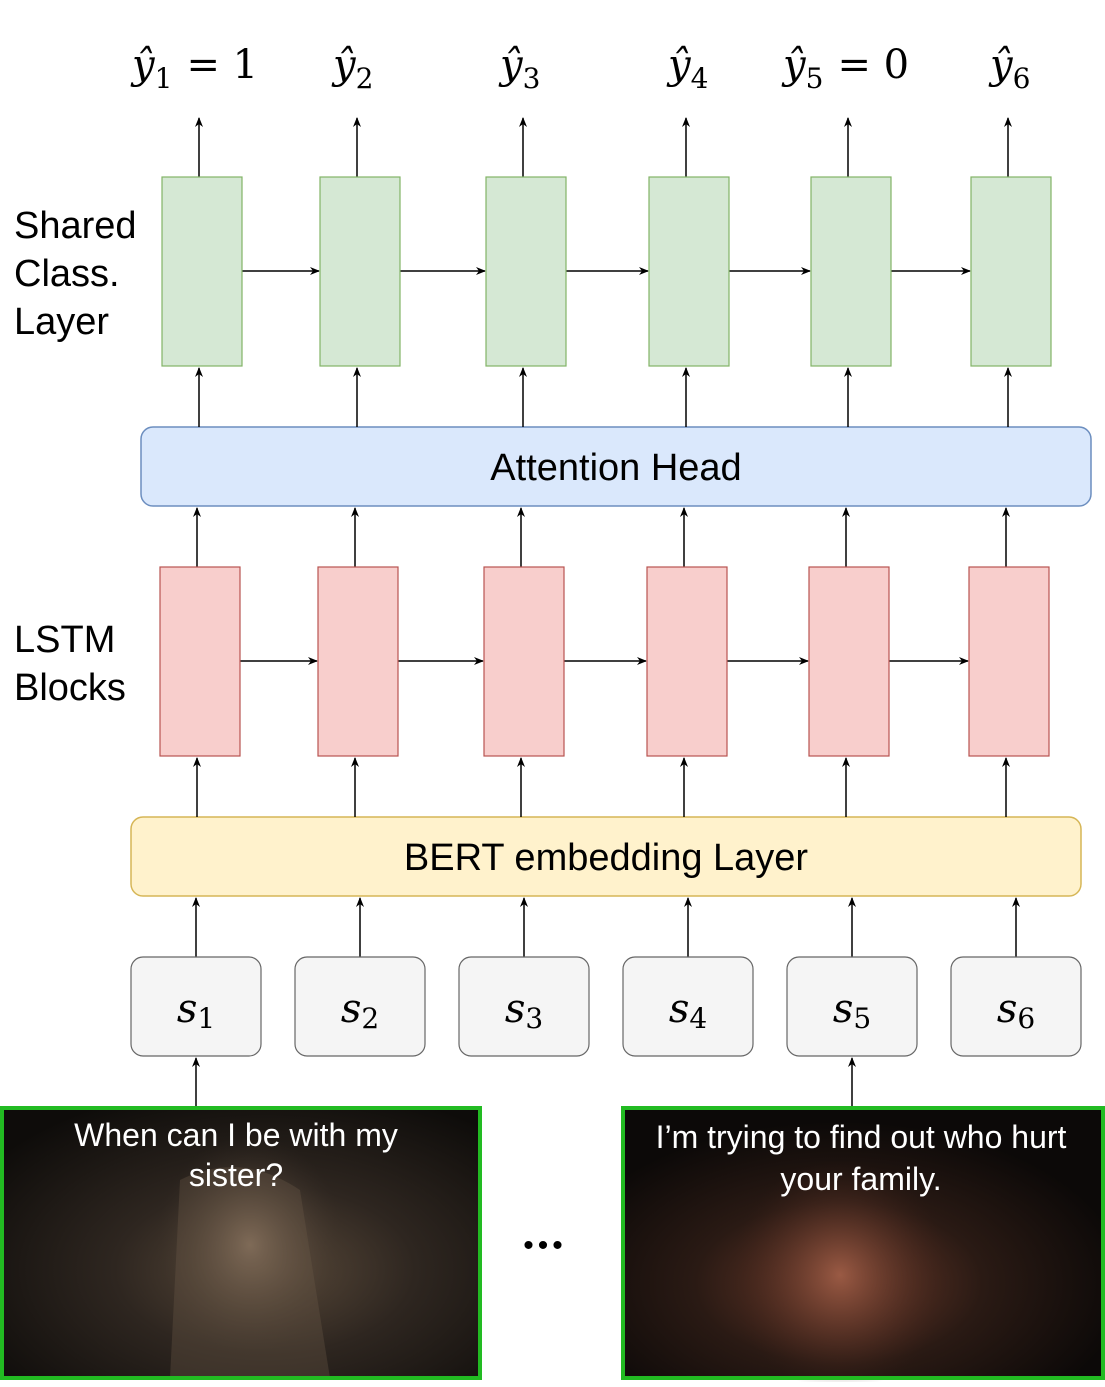 The image size is (1105, 1387). I want to click on video-frame-left: When can I be with my sister?, so click(241, 1243).